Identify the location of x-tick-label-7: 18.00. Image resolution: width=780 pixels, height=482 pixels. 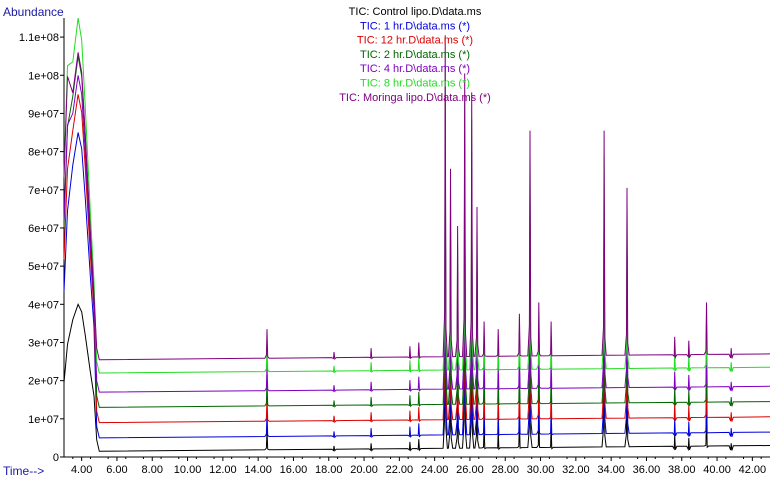
(329, 470).